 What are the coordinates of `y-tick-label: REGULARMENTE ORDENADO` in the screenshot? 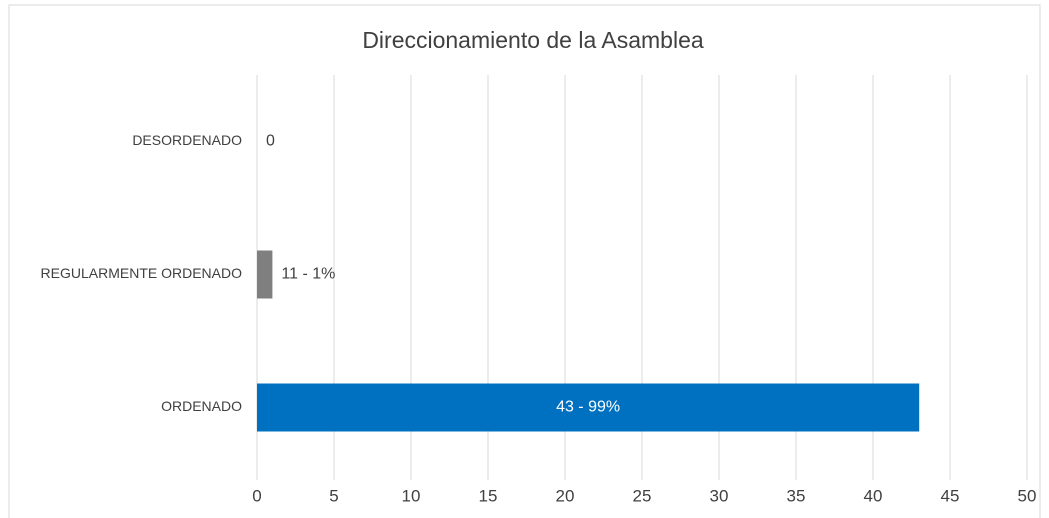 It's located at (142, 273).